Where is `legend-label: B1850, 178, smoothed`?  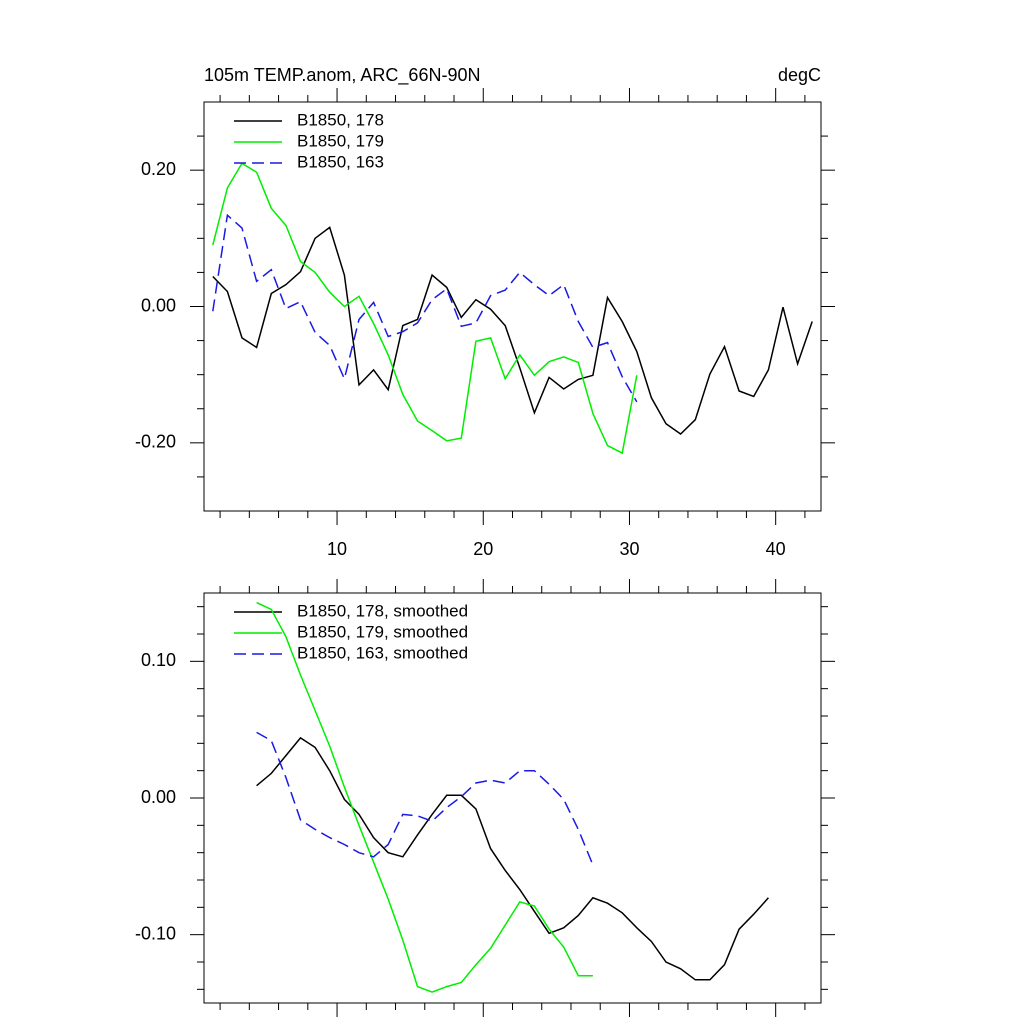
legend-label: B1850, 178, smoothed is located at coordinates (382, 610).